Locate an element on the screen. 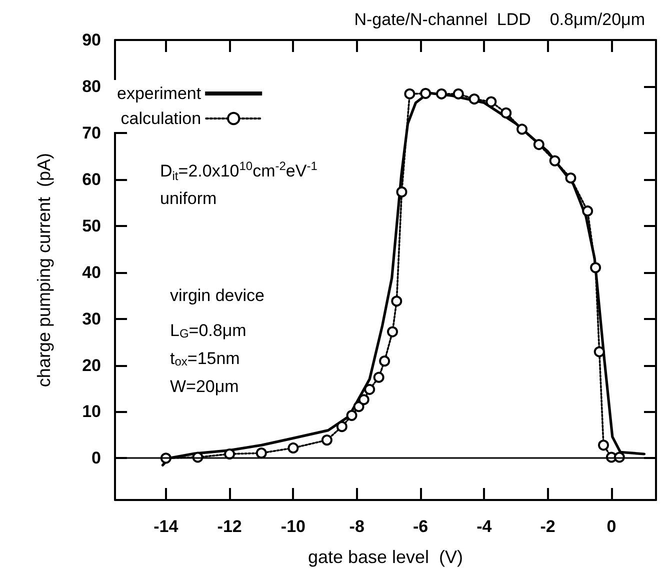 The width and height of the screenshot is (670, 580). y-tick-label: 60 is located at coordinates (91, 179).